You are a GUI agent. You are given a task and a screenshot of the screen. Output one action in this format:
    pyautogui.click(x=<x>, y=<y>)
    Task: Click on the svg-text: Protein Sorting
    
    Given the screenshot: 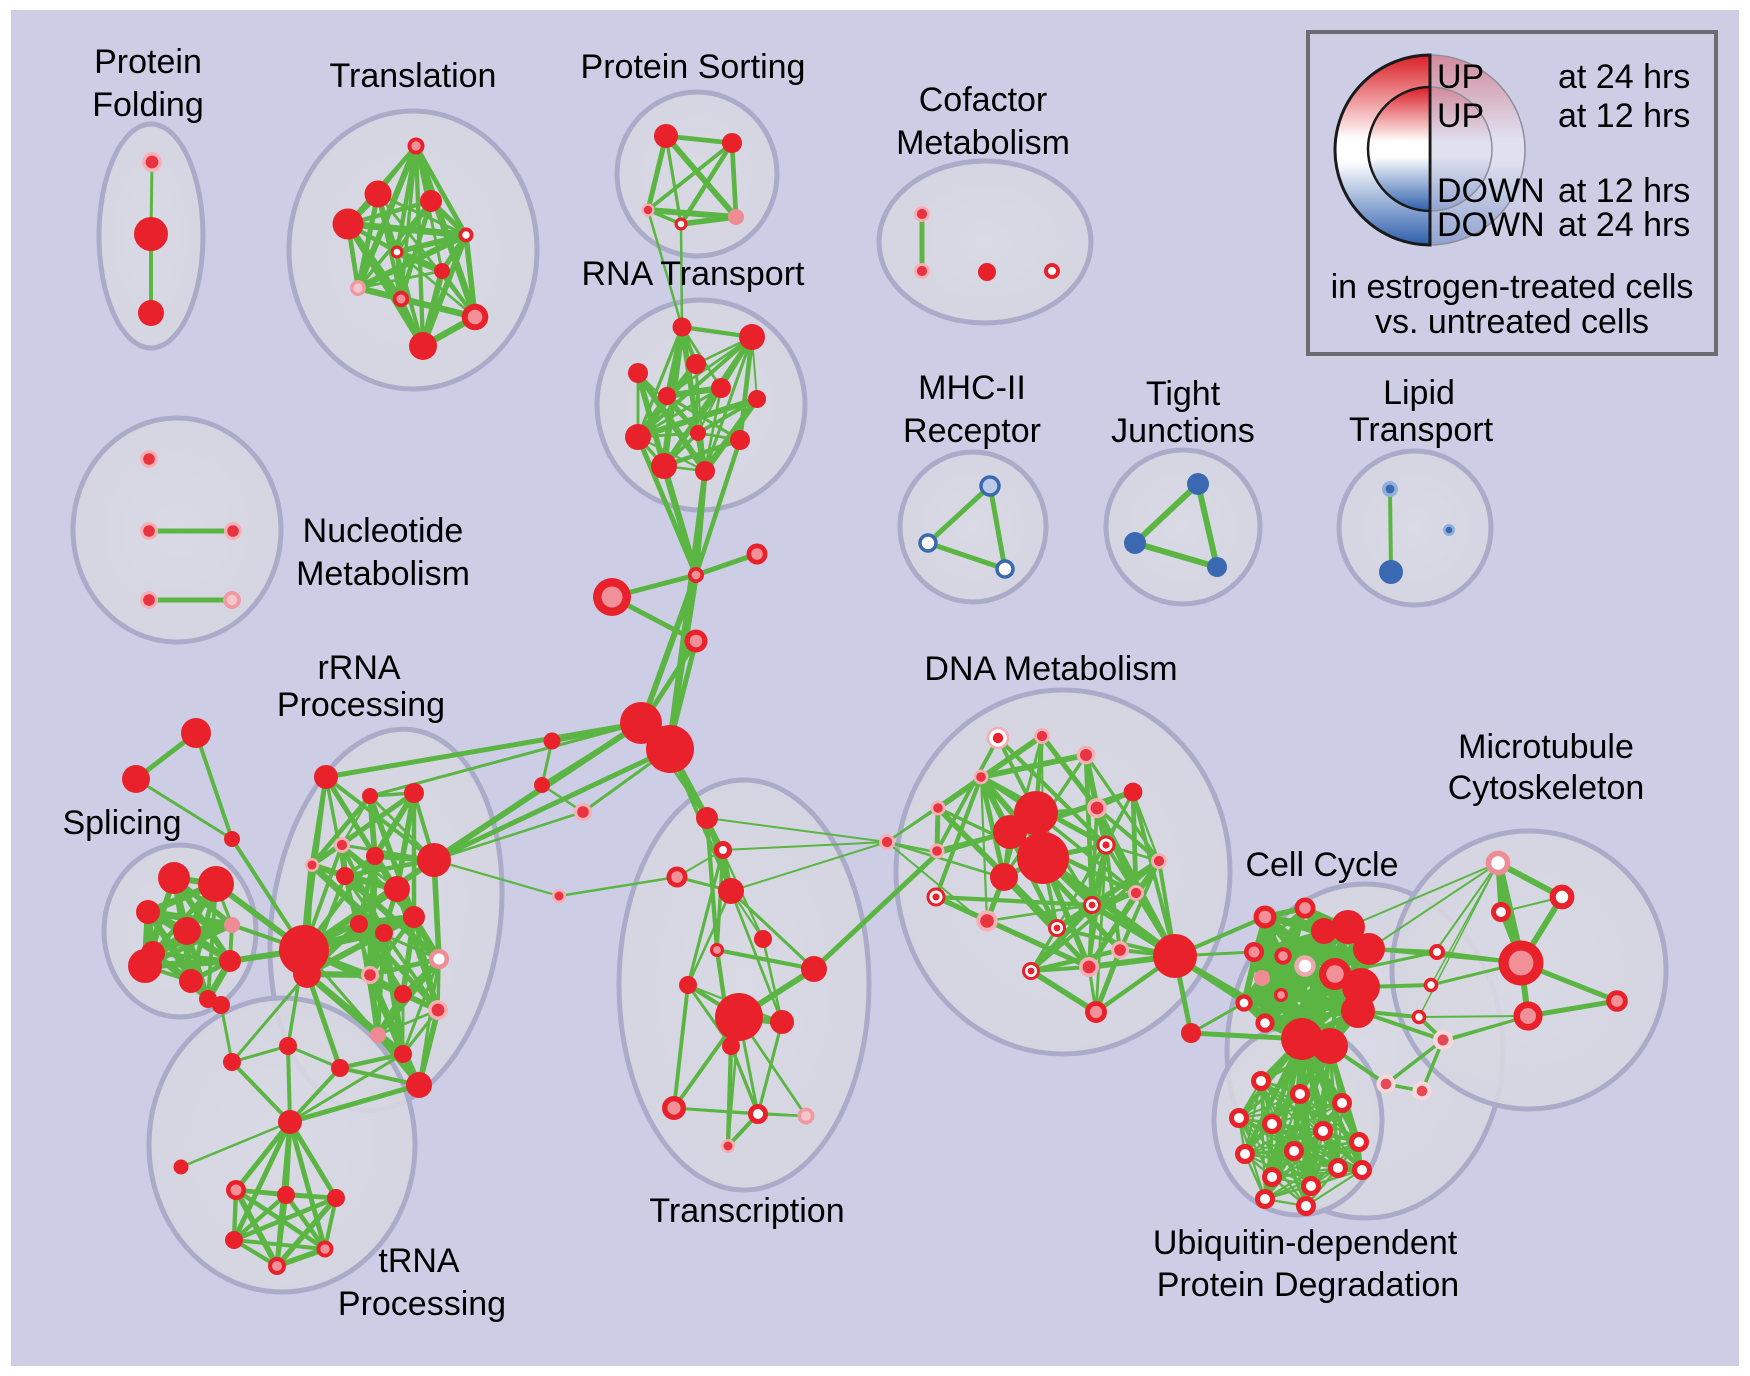 What is the action you would take?
    pyautogui.click(x=693, y=67)
    